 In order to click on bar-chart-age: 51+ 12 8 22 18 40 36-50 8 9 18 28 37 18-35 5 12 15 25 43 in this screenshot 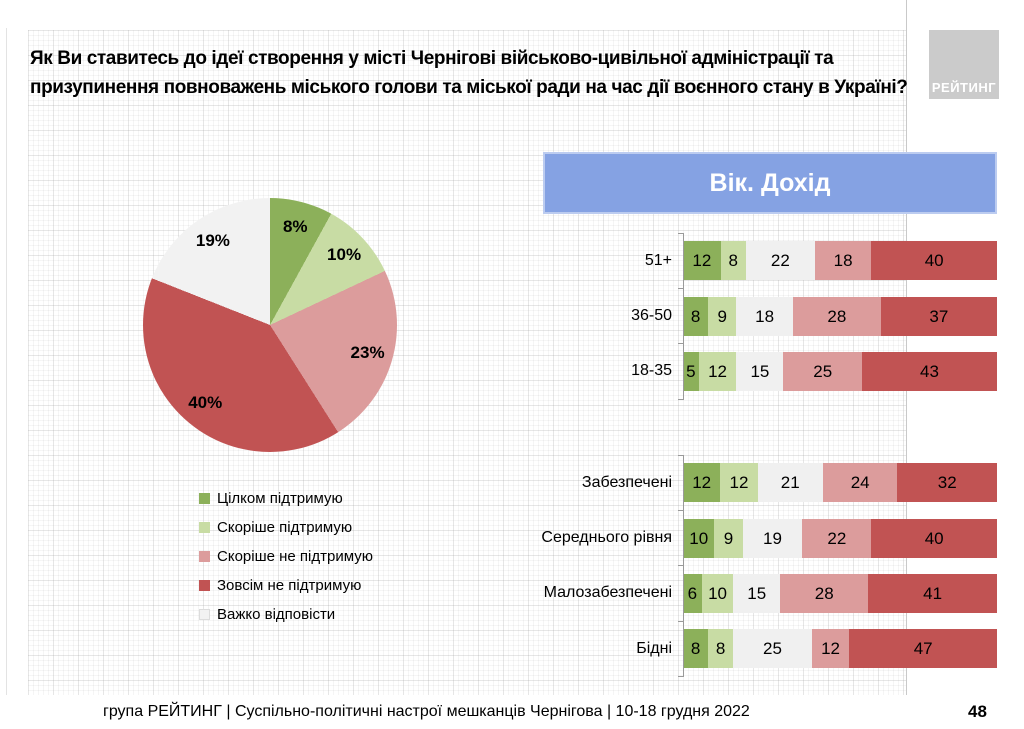, I will do `click(765, 316)`.